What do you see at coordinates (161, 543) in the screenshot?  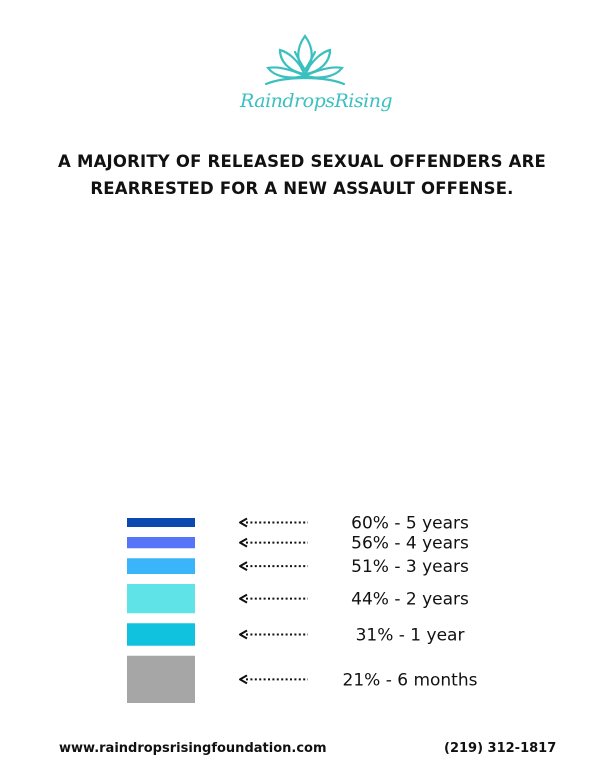 I see `bar-4-years` at bounding box center [161, 543].